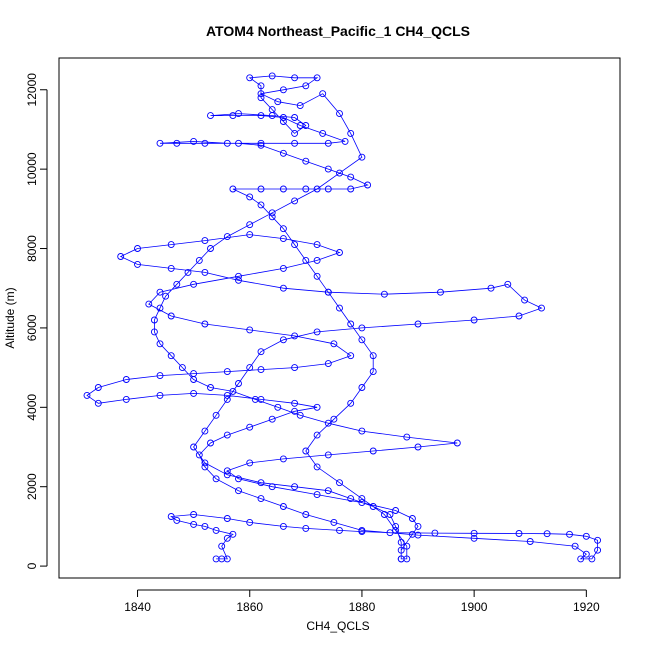 The width and height of the screenshot is (650, 650). Describe the element at coordinates (32, 407) in the screenshot. I see `y-tick-label: 4000` at that location.